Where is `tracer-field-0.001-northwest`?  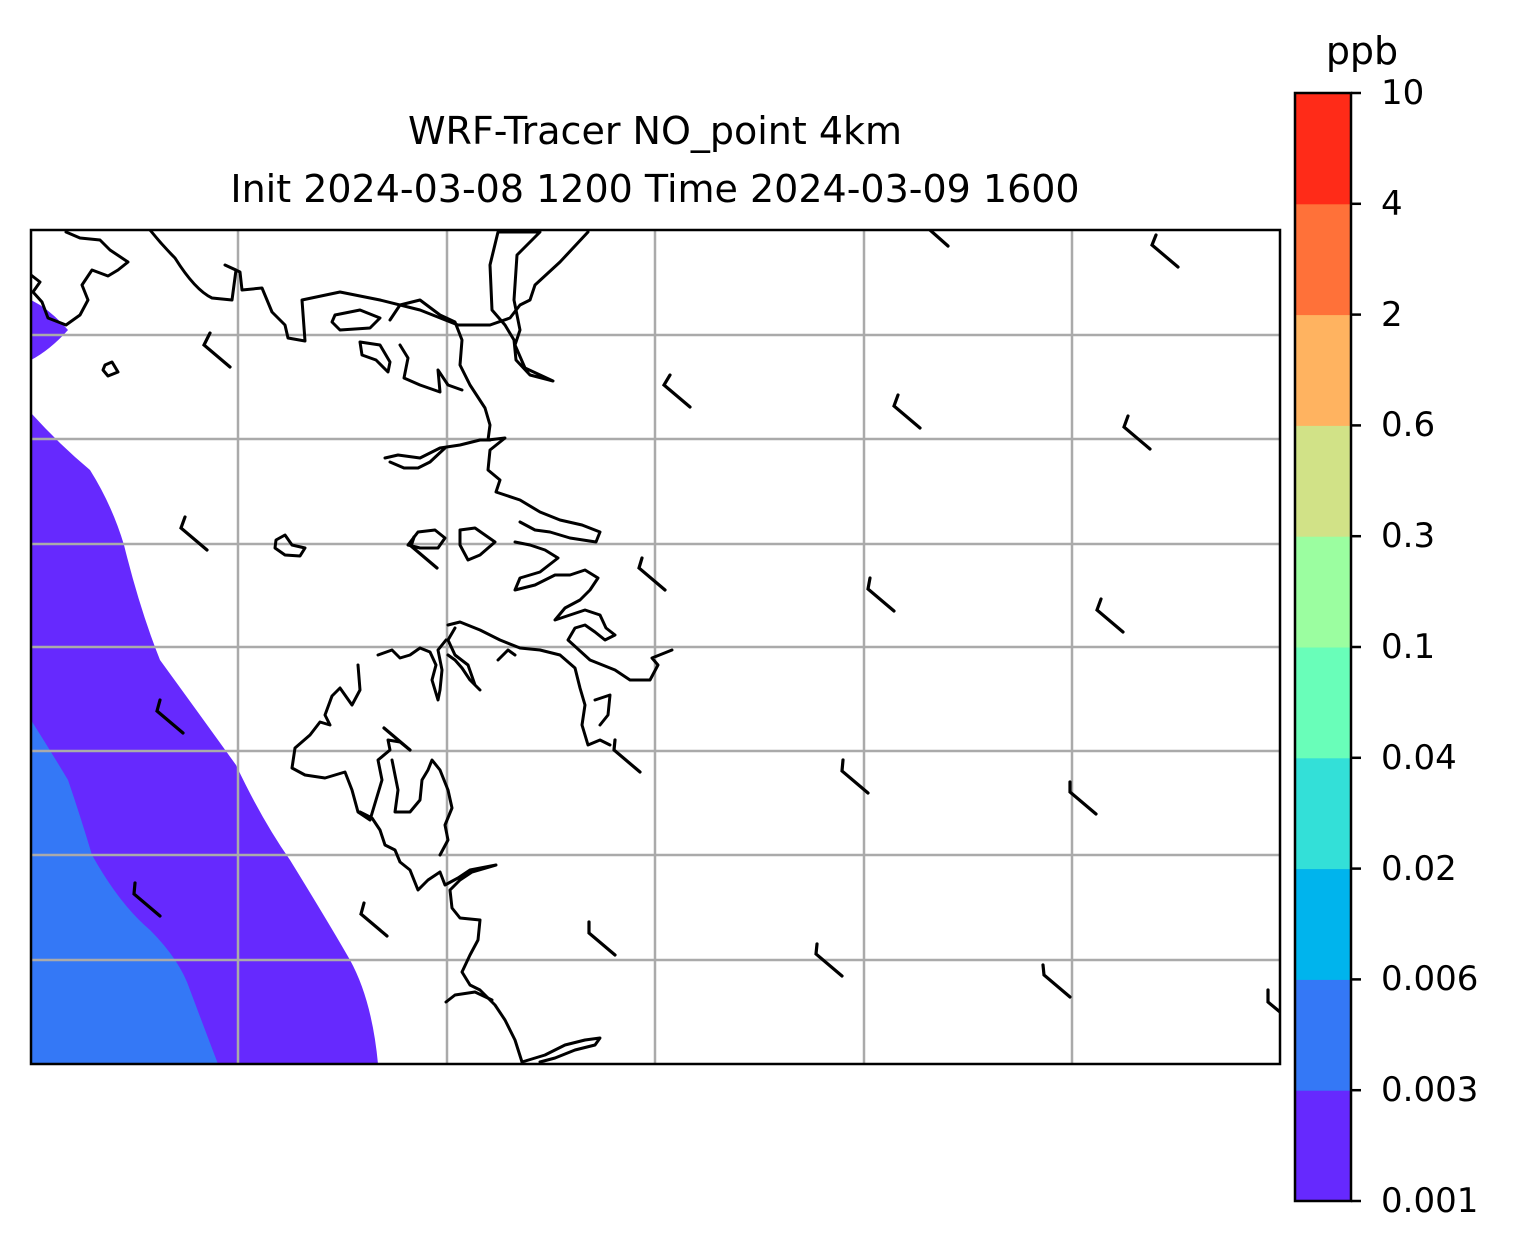 tracer-field-0.001-northwest is located at coordinates (49, 330).